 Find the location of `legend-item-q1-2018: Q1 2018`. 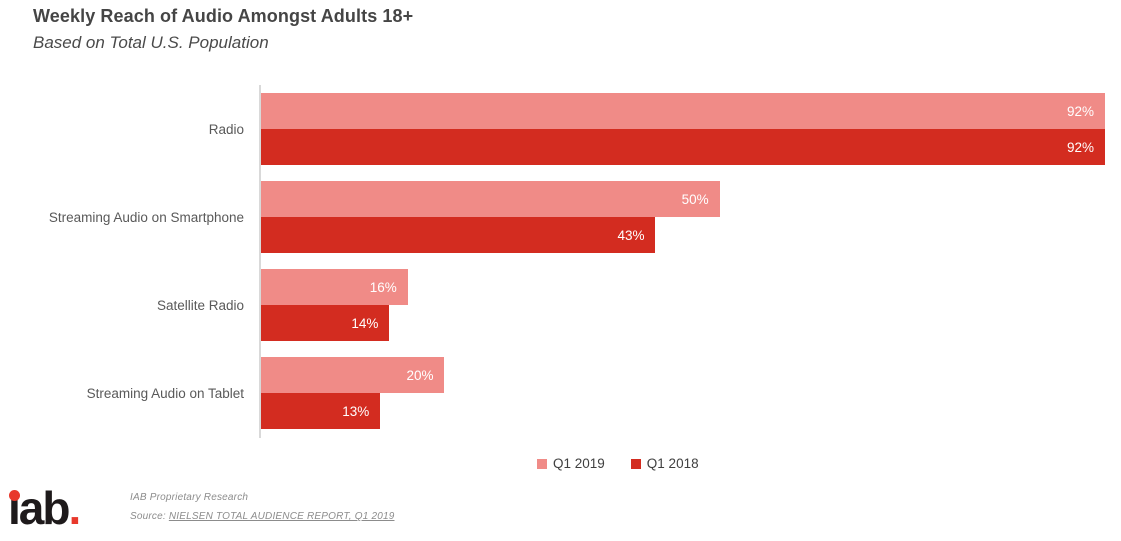

legend-item-q1-2018: Q1 2018 is located at coordinates (664, 463).